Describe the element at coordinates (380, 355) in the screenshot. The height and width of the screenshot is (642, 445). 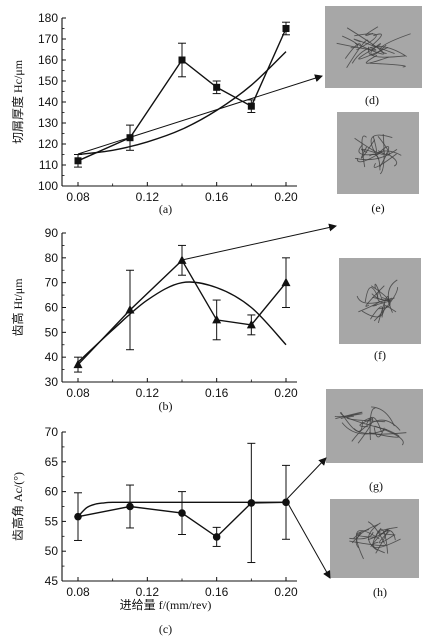
I see `photo-label: (f)` at that location.